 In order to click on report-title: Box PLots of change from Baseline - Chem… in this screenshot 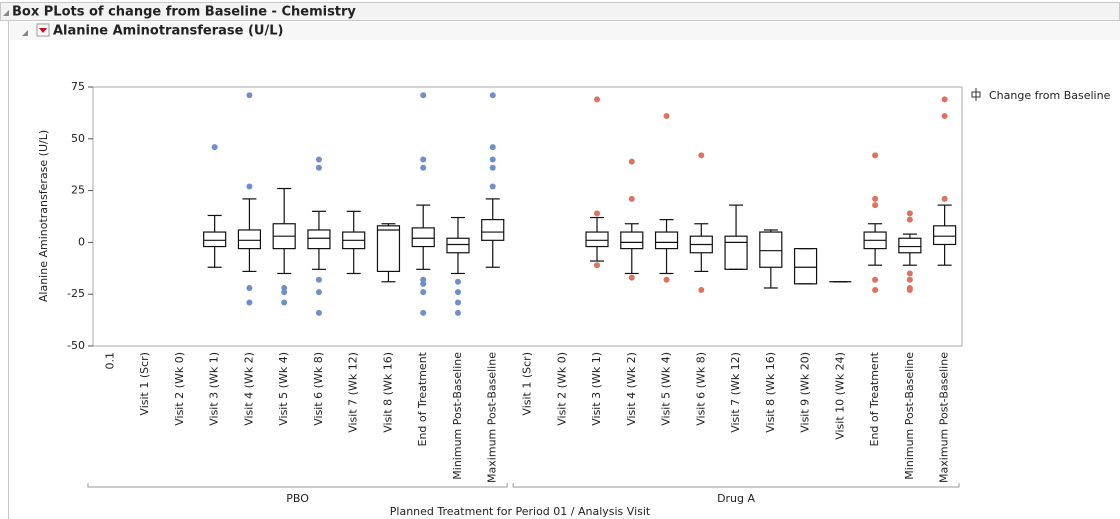, I will do `click(184, 12)`.